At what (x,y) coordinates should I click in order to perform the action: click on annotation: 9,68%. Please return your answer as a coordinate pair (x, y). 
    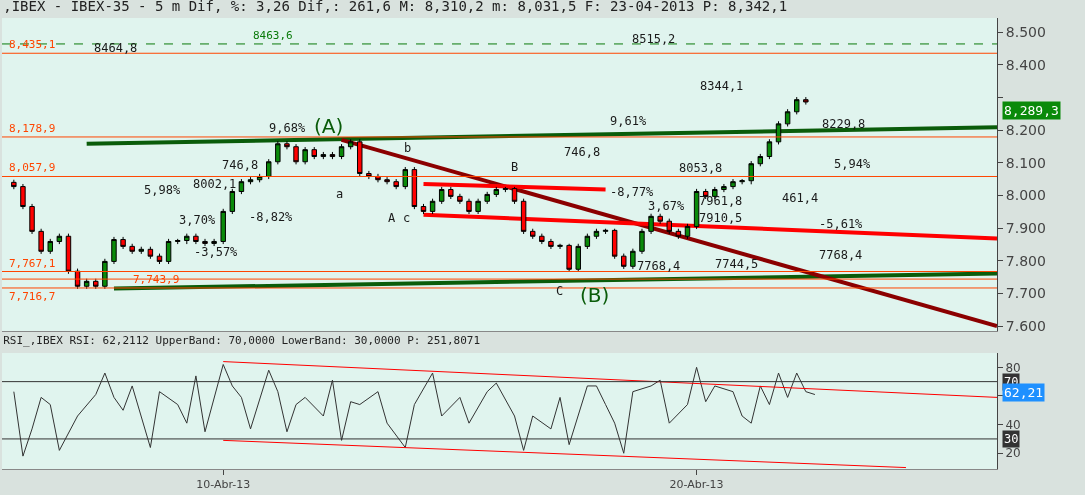
    Looking at the image, I should click on (287, 128).